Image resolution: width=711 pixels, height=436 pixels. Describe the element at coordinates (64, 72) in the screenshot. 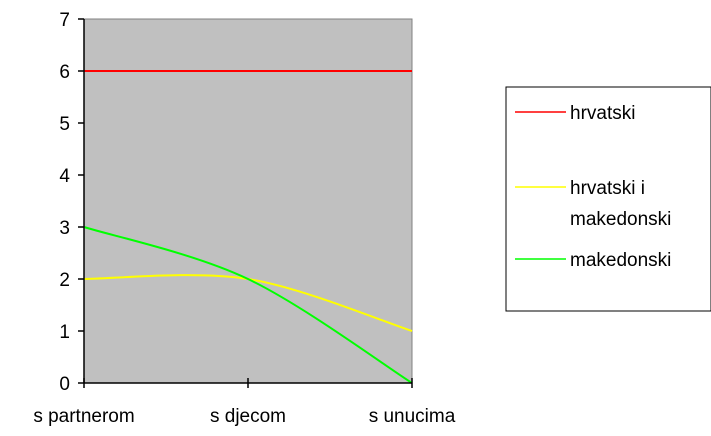

I see `y-tick-label: 6` at that location.